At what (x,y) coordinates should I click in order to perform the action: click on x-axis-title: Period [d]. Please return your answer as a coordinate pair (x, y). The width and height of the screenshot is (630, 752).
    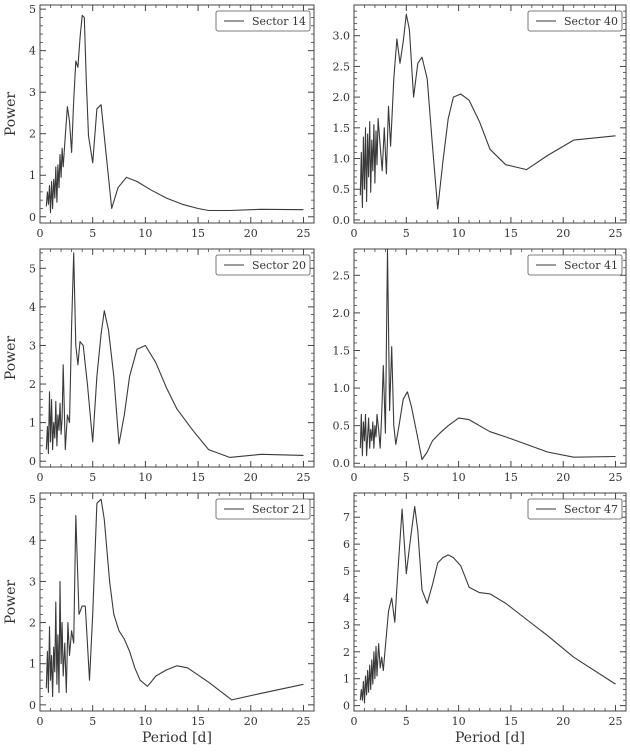
    Looking at the image, I should click on (490, 738).